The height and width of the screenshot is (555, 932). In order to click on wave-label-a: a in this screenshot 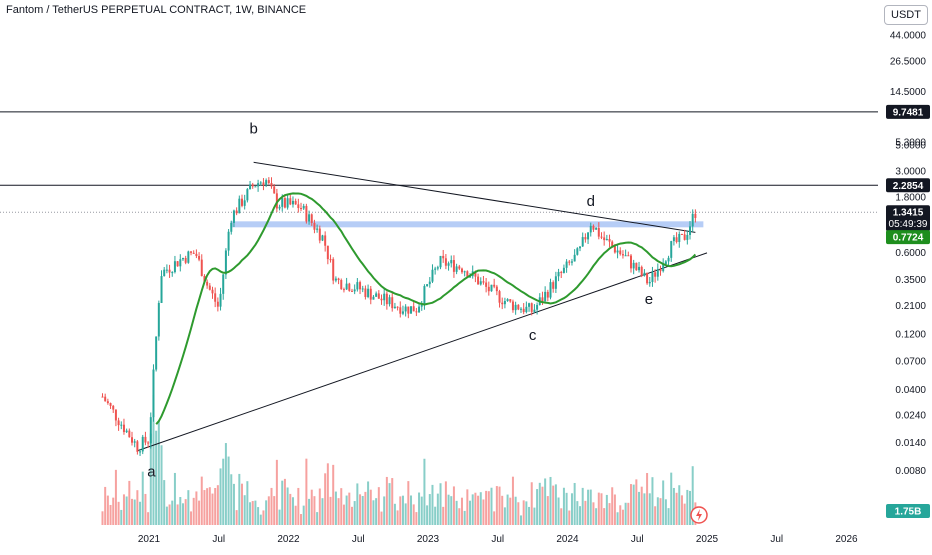, I will do `click(151, 472)`.